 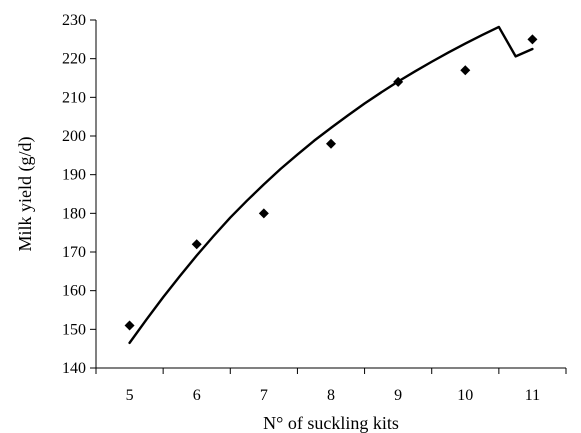 I want to click on y-tick-label: 190, so click(x=74, y=175).